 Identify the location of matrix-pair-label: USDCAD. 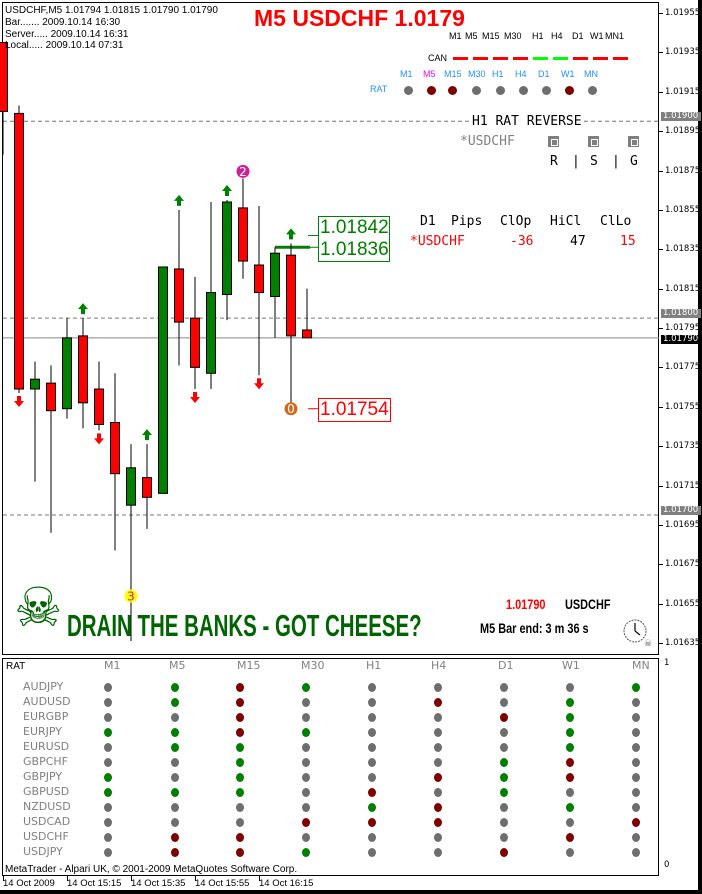
(47, 821).